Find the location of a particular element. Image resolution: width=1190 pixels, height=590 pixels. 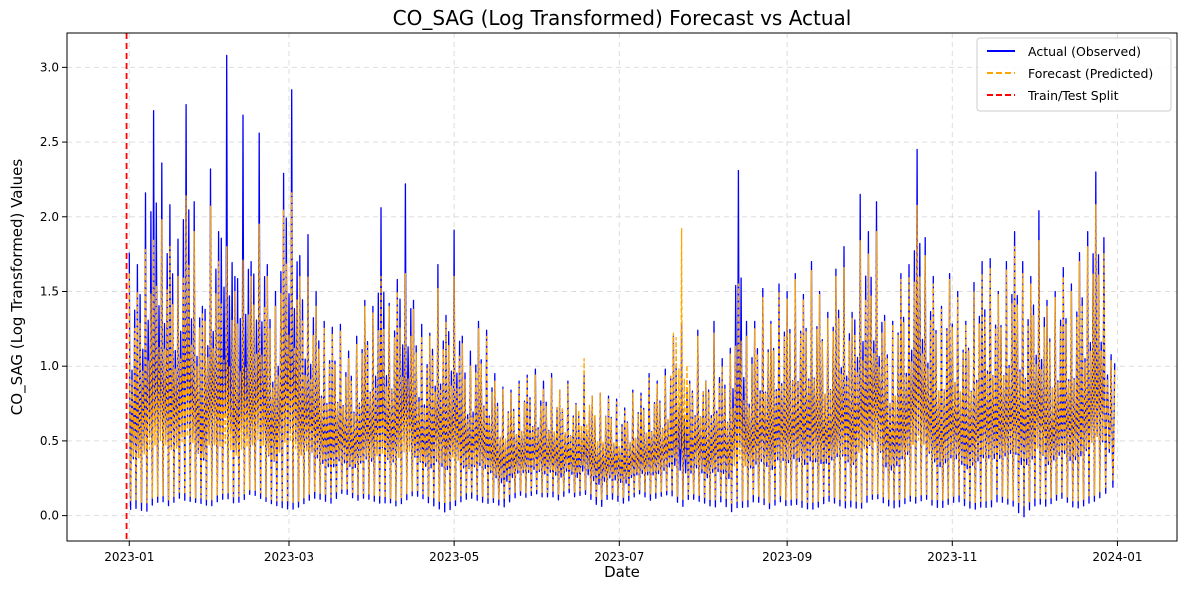

y-axis-ticks: 0.0 0.5 1.0 1.5 2.0 2.5 3.0 is located at coordinates (53, 291).